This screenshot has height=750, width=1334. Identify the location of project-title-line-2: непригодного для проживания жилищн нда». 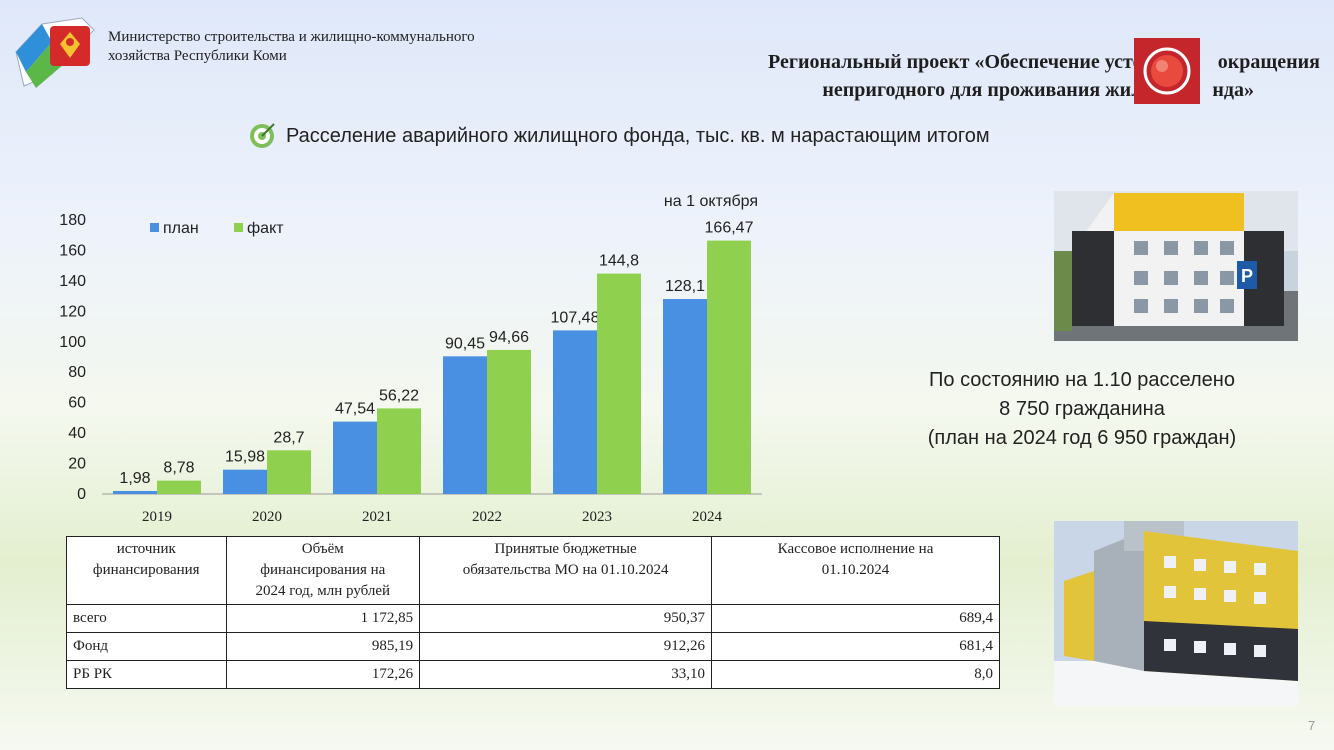
(1038, 90).